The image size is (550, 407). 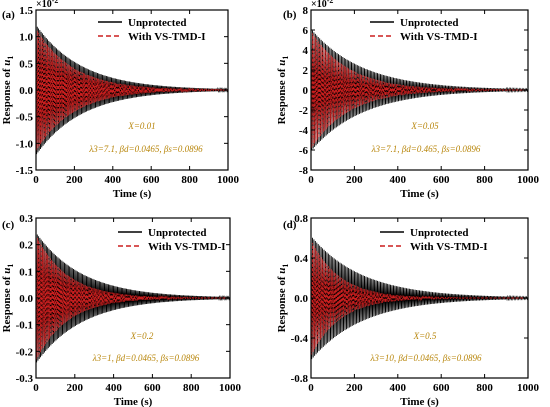 I want to click on panel-label: (d), so click(x=290, y=225).